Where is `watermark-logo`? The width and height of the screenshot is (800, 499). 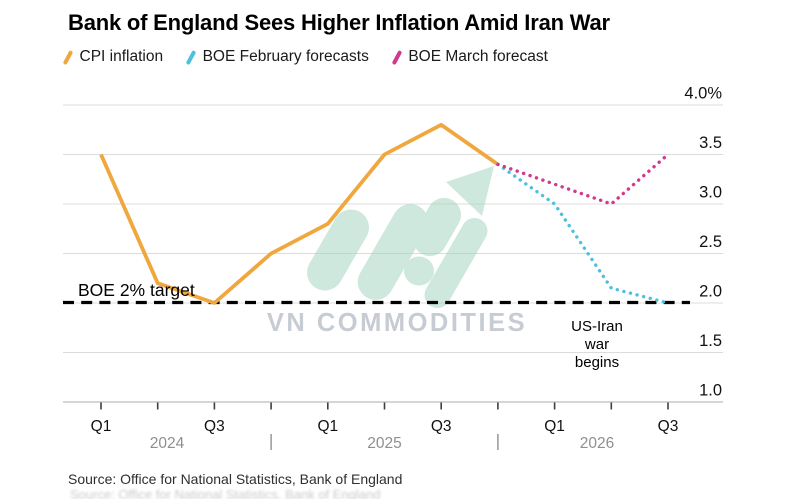
watermark-logo is located at coordinates (400, 237).